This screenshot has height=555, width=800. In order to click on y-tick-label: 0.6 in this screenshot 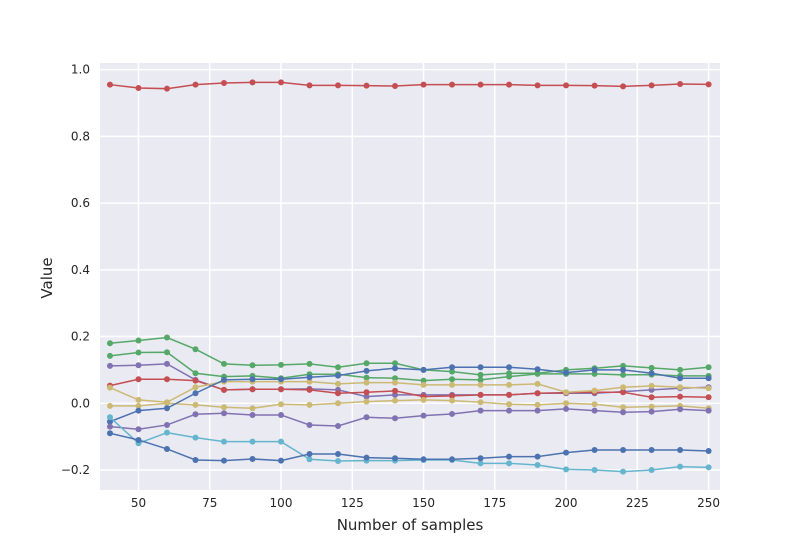, I will do `click(80, 203)`.